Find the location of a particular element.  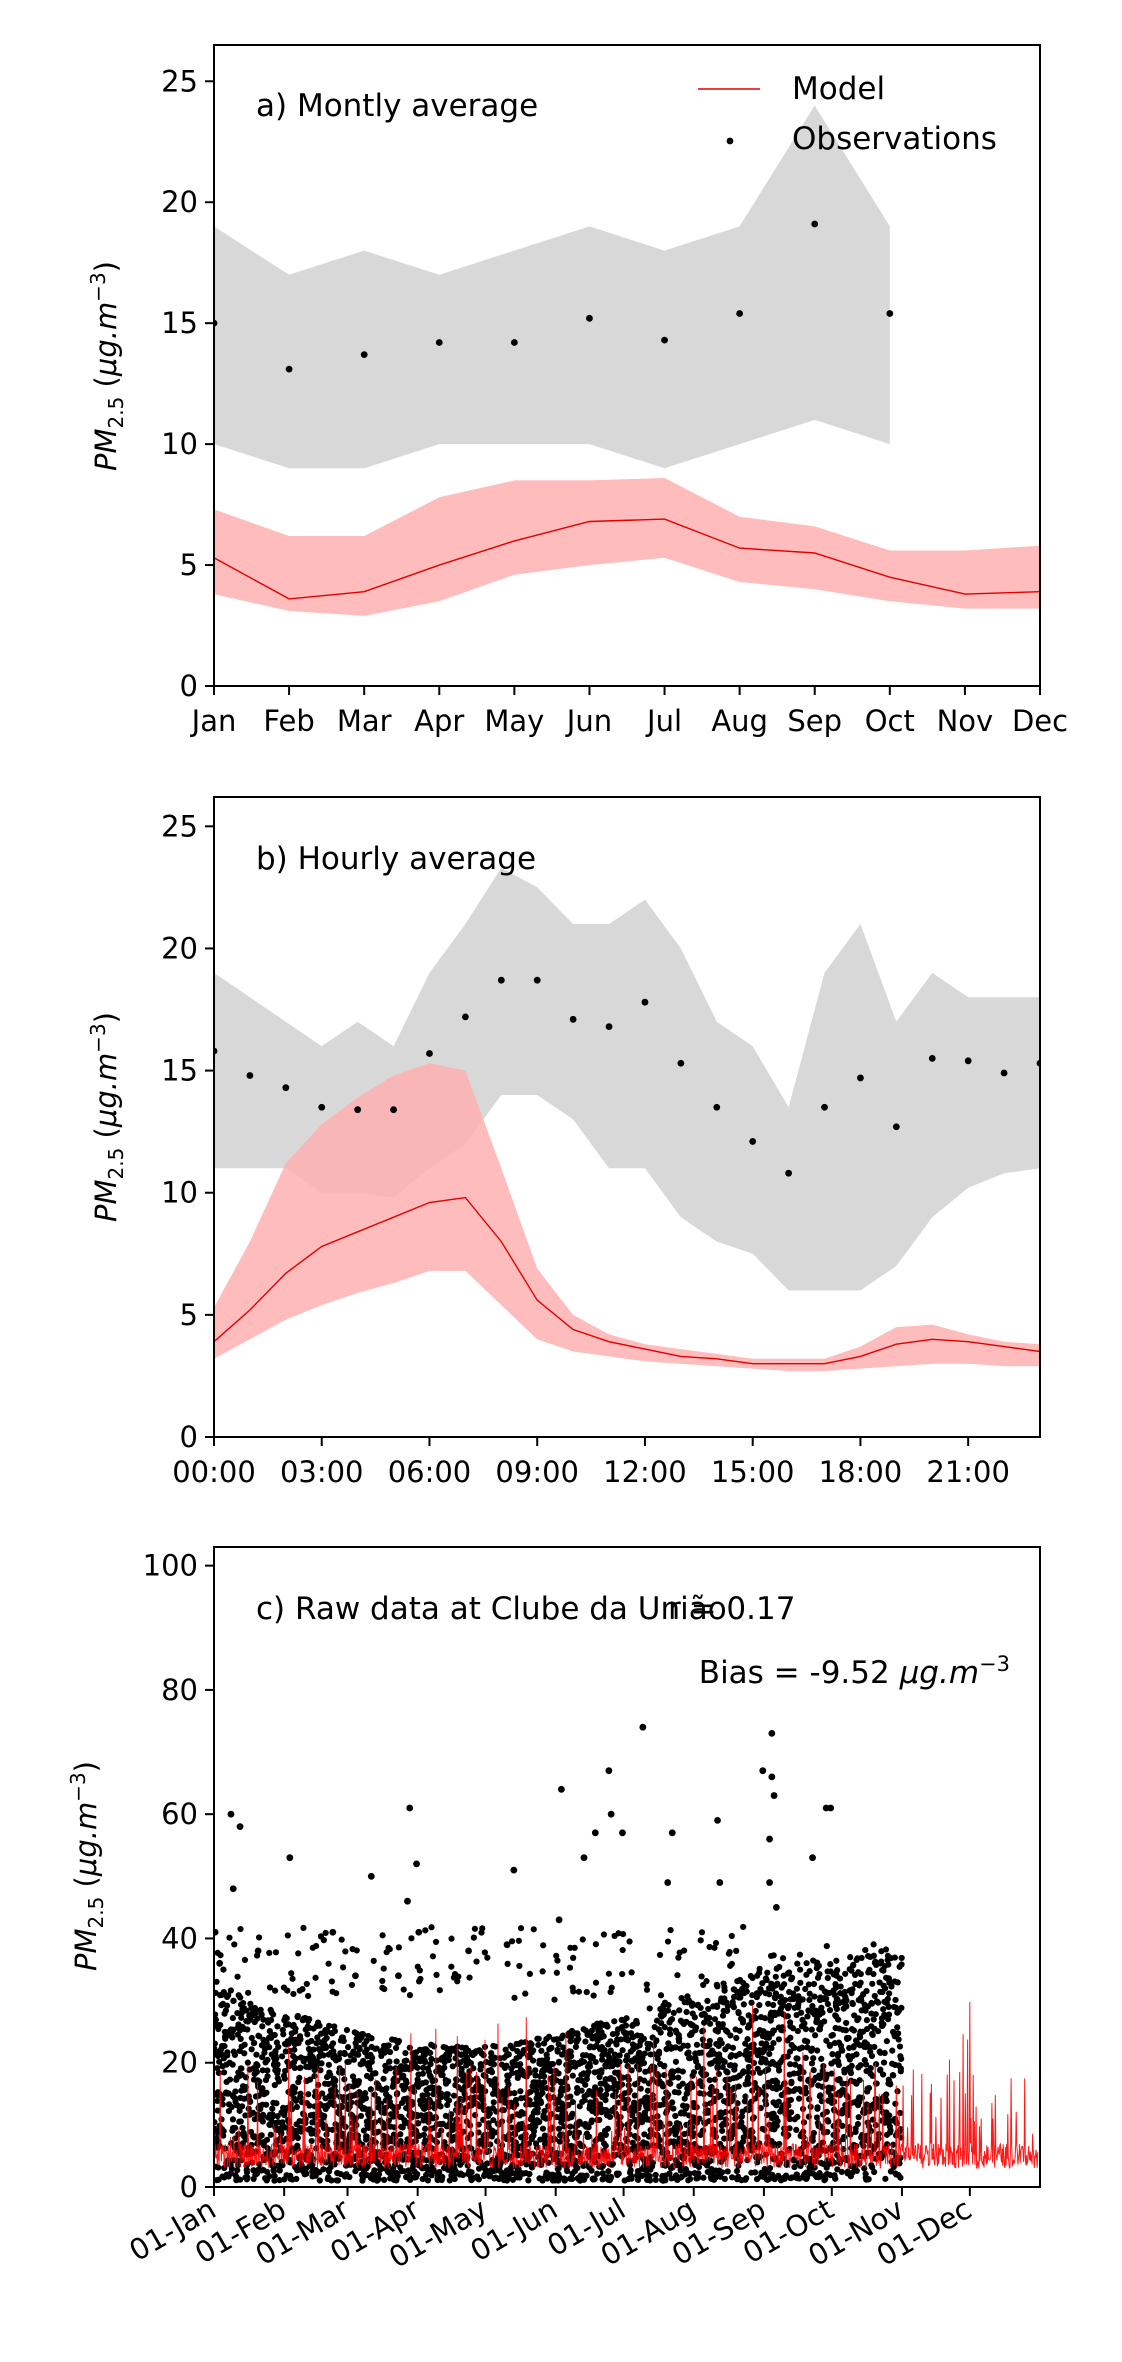

x-tick-label: Mar is located at coordinates (364, 721).